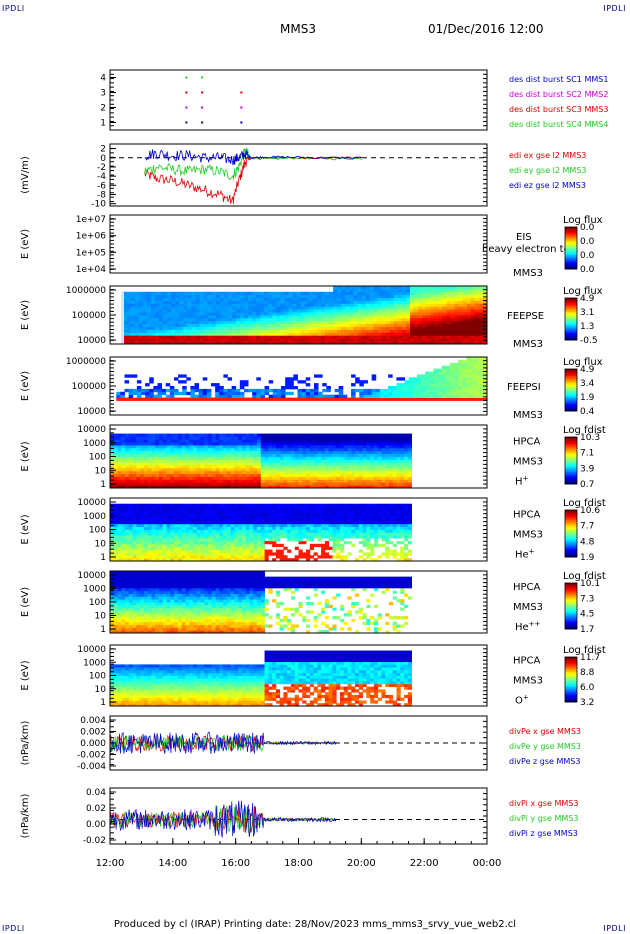 The image size is (630, 934). I want to click on burst-marker, so click(241, 92).